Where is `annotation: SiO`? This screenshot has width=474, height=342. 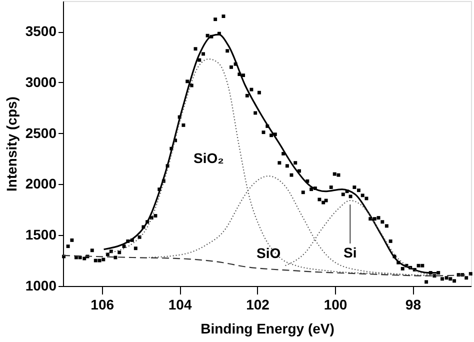 annotation: SiO is located at coordinates (268, 253).